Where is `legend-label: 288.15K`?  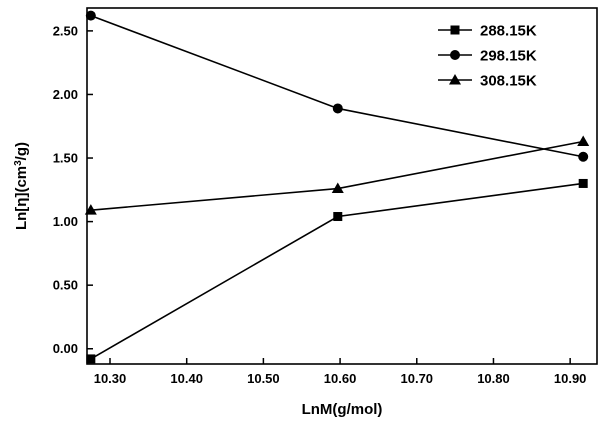
legend-label: 288.15K is located at coordinates (508, 31).